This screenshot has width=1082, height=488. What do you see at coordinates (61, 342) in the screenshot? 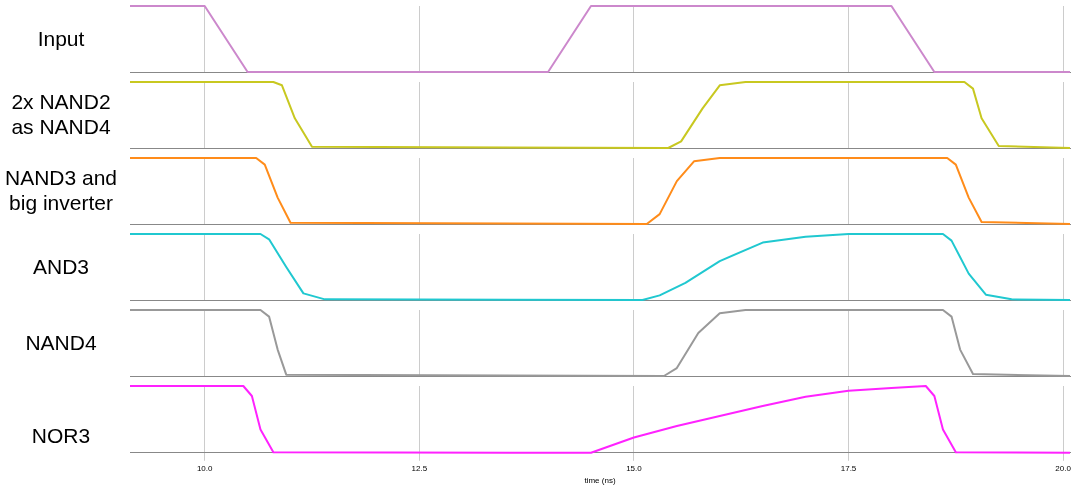
I see `y-axis-title: NAND4` at bounding box center [61, 342].